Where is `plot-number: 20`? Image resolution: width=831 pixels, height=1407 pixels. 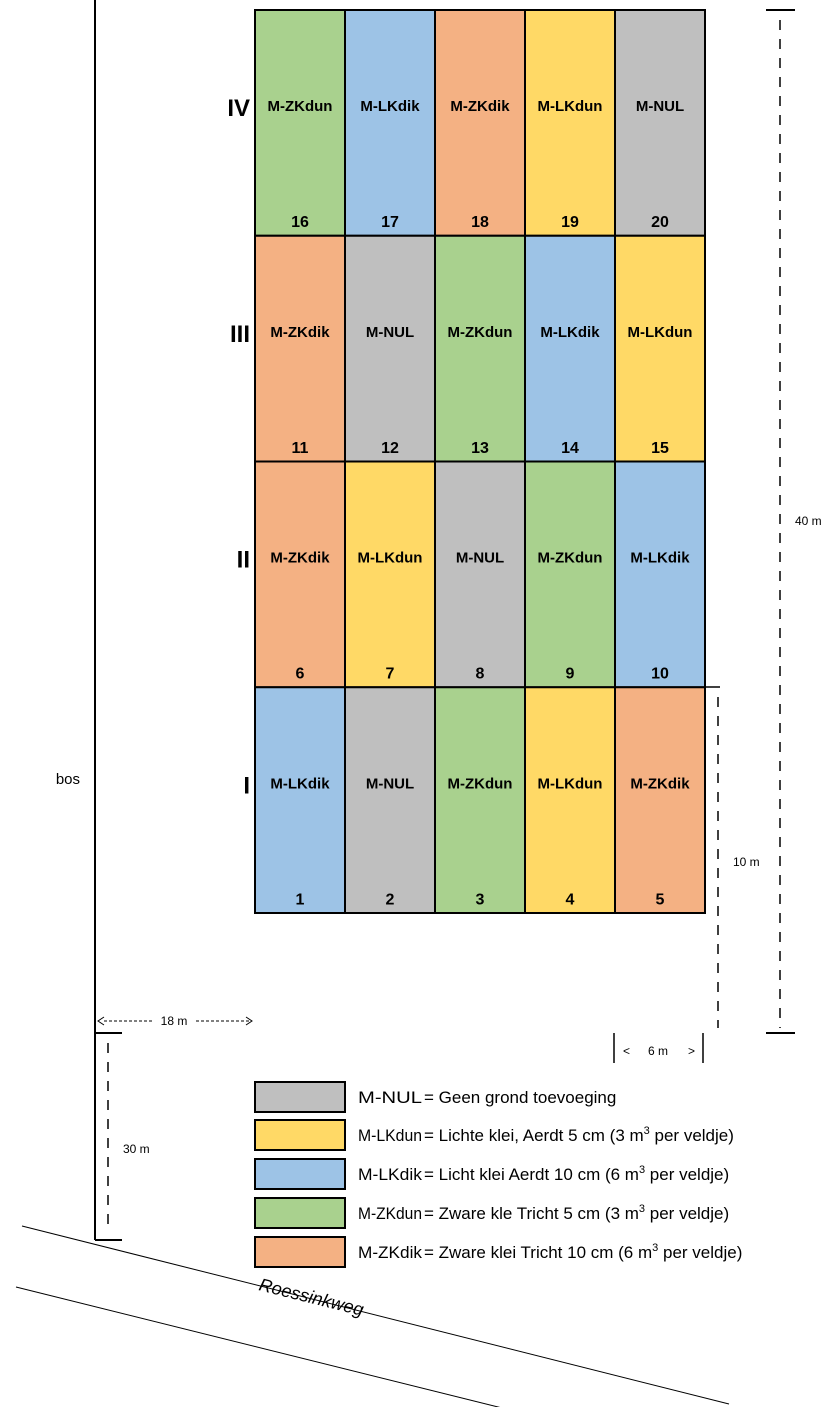 plot-number: 20 is located at coordinates (660, 222).